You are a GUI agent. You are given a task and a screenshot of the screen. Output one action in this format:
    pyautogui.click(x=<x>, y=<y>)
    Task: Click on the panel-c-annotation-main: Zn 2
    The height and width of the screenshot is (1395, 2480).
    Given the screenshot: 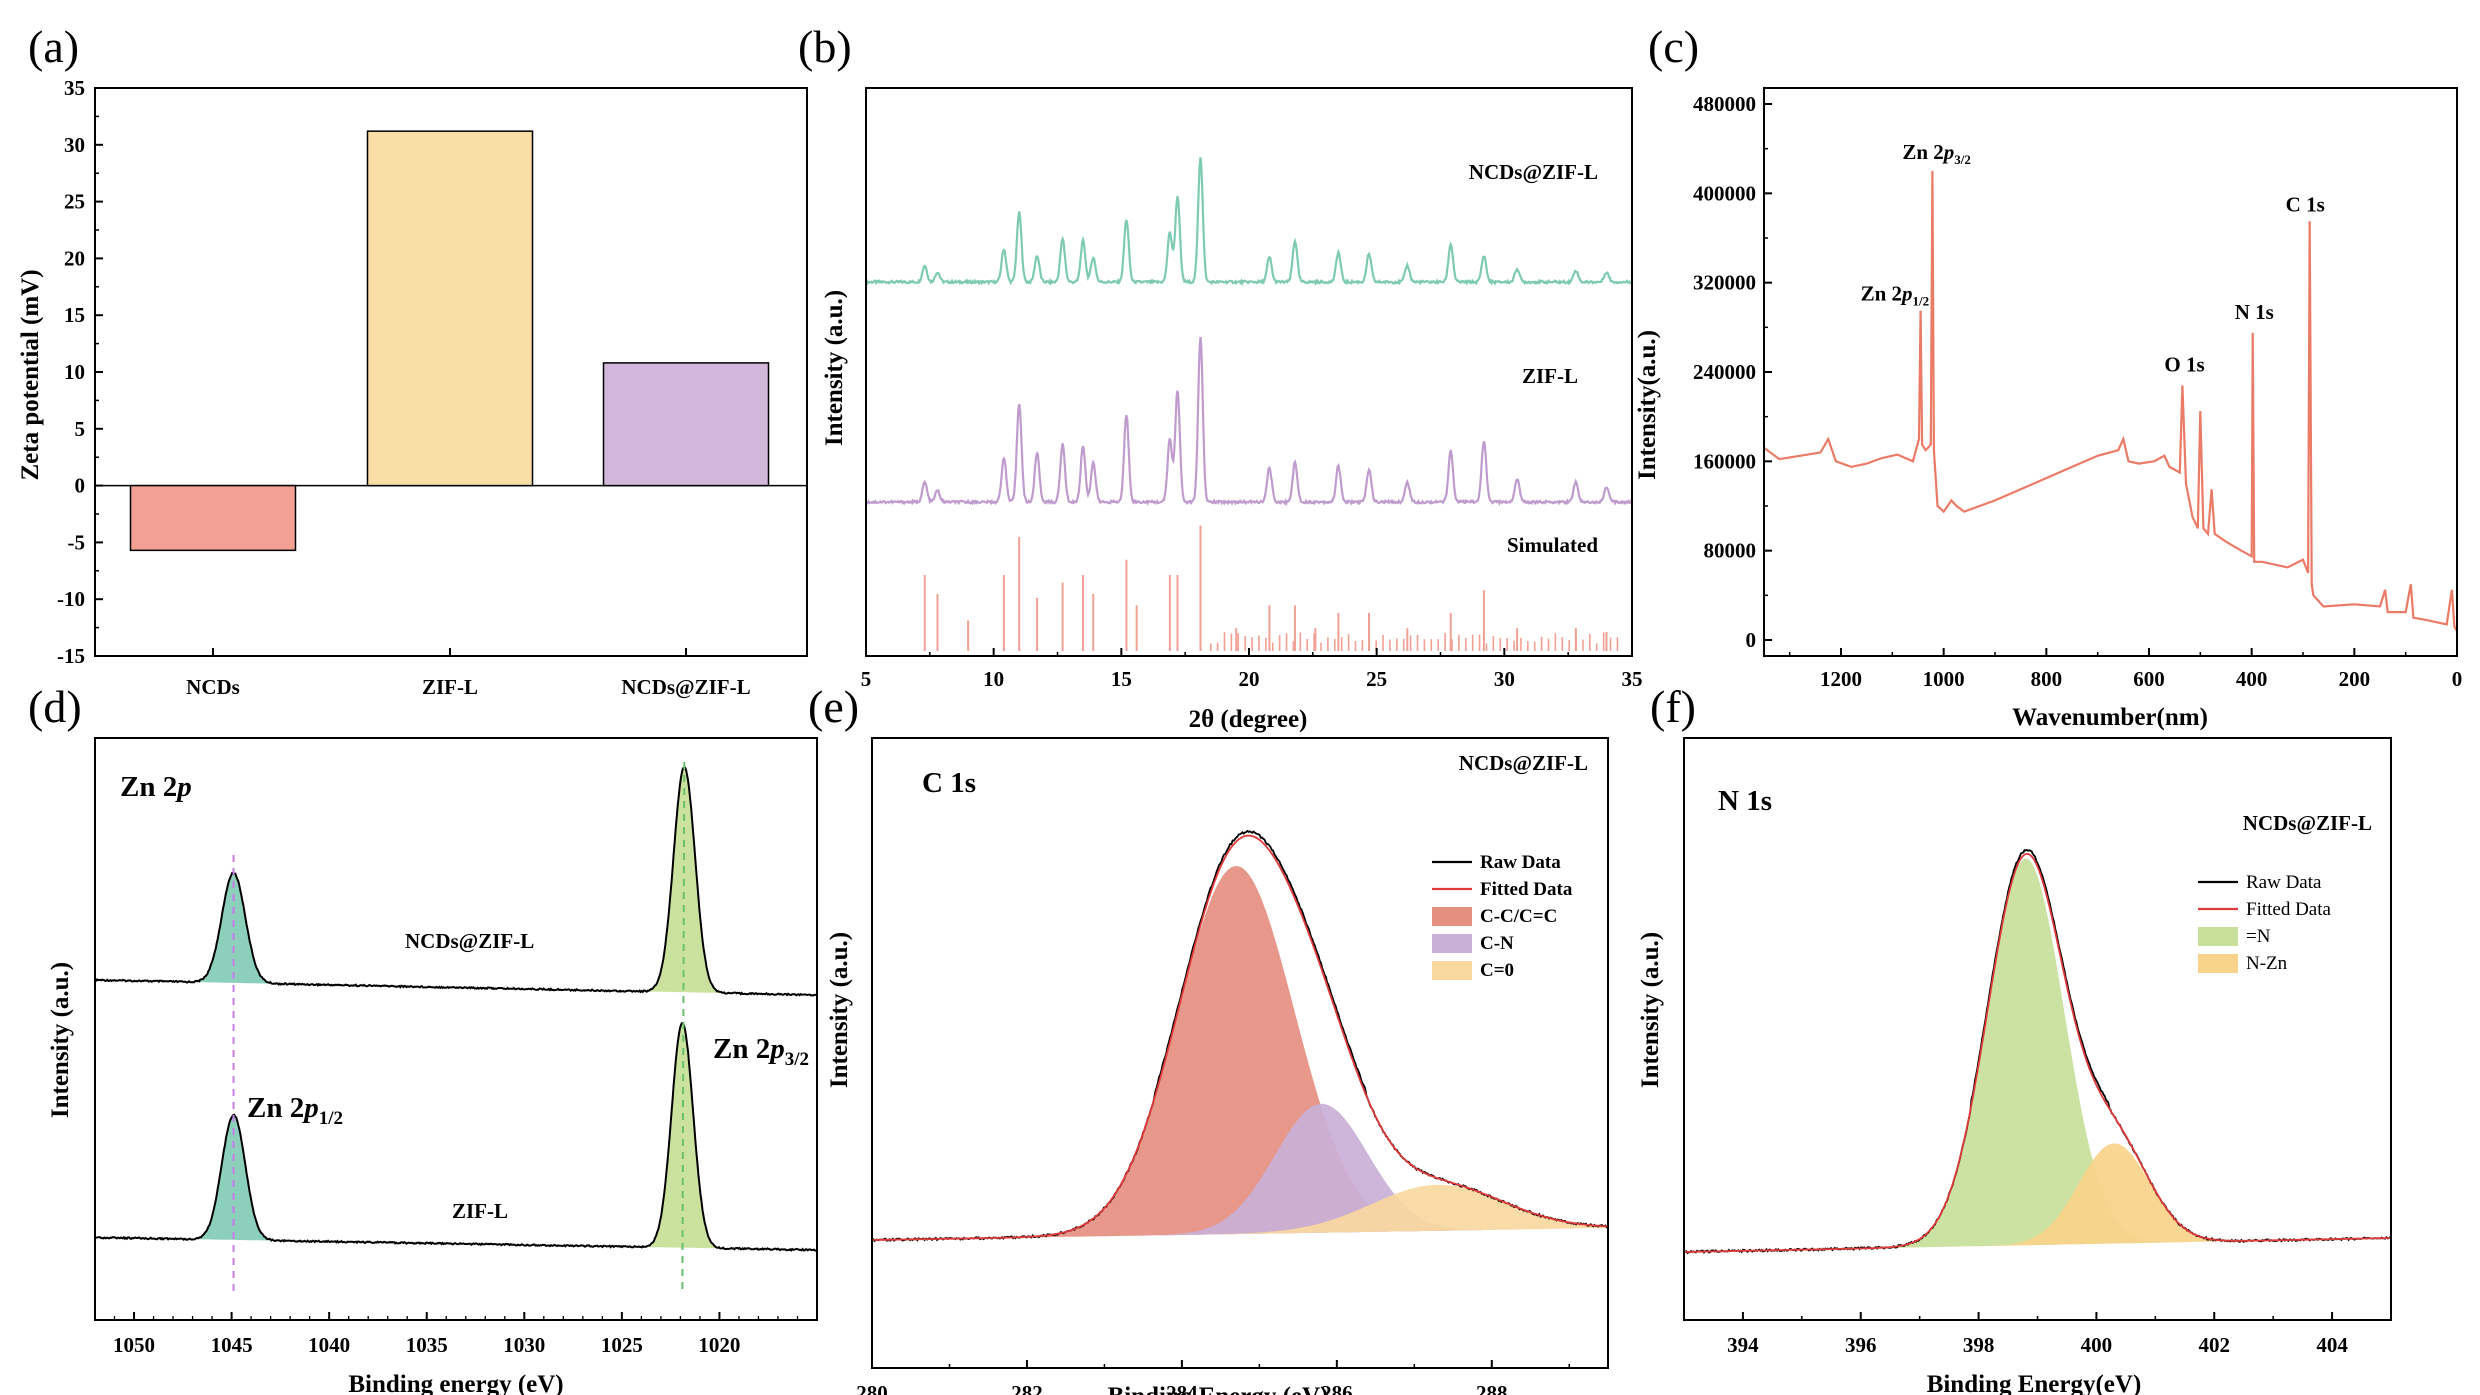 What is the action you would take?
    pyautogui.click(x=1881, y=294)
    